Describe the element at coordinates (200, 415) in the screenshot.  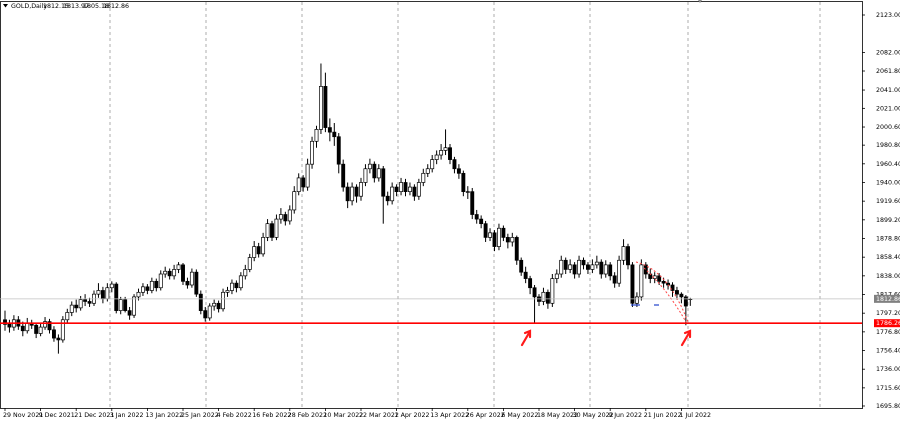
I see `x-tick-label: 25 Jan 2022` at that location.